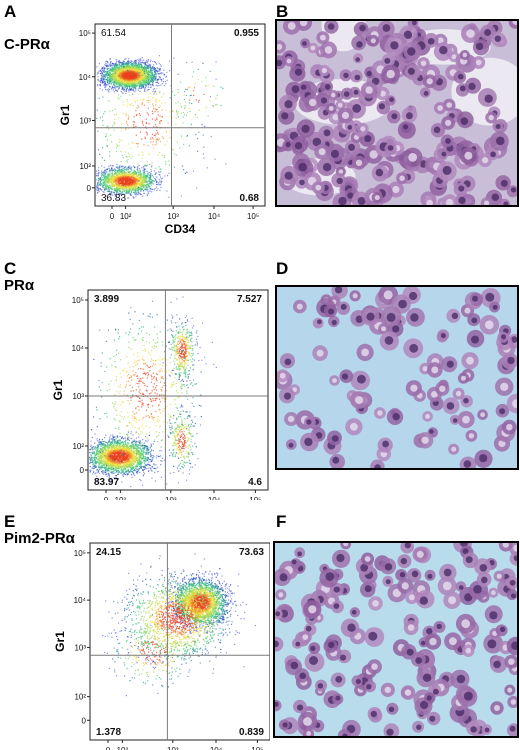 The height and width of the screenshot is (750, 520). What do you see at coordinates (397, 377) in the screenshot?
I see `micrograph-d` at bounding box center [397, 377].